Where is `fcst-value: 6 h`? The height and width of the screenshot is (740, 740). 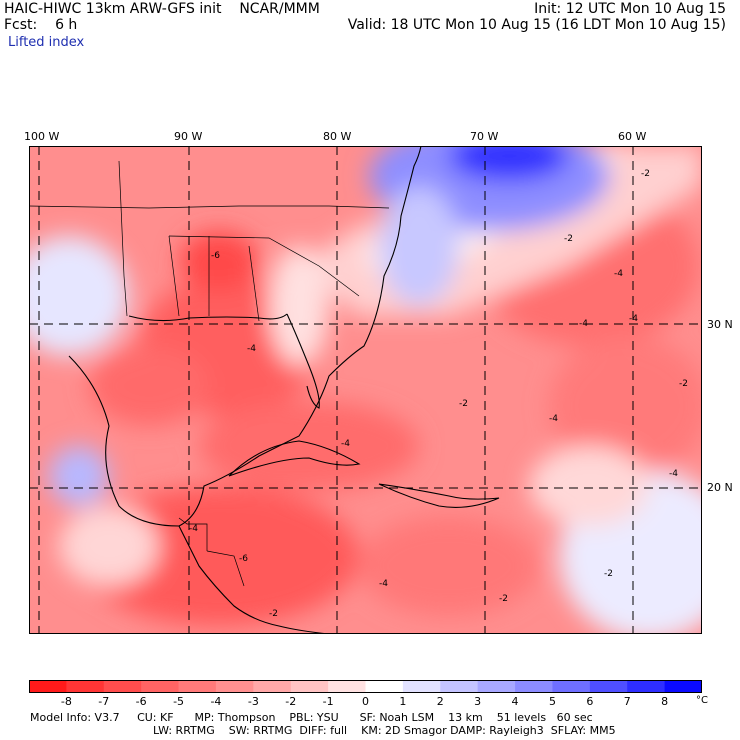
fcst-value: 6 h is located at coordinates (66, 25).